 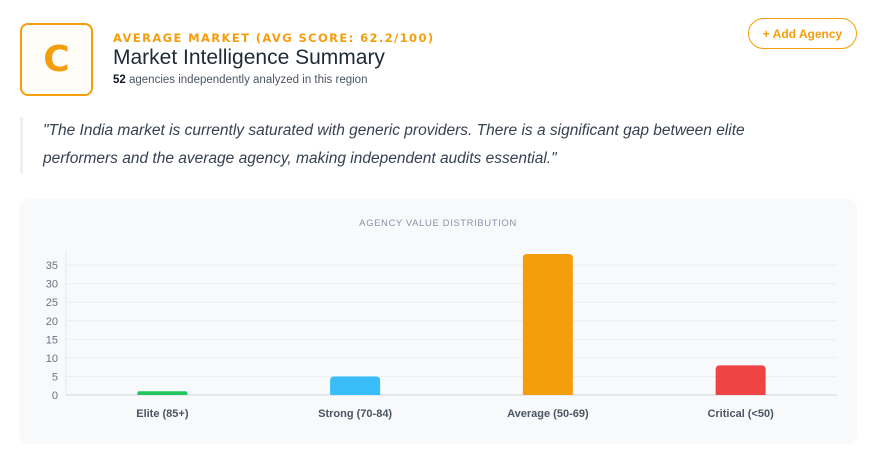 What do you see at coordinates (548, 414) in the screenshot?
I see `x-category-label: Average (50-69)` at bounding box center [548, 414].